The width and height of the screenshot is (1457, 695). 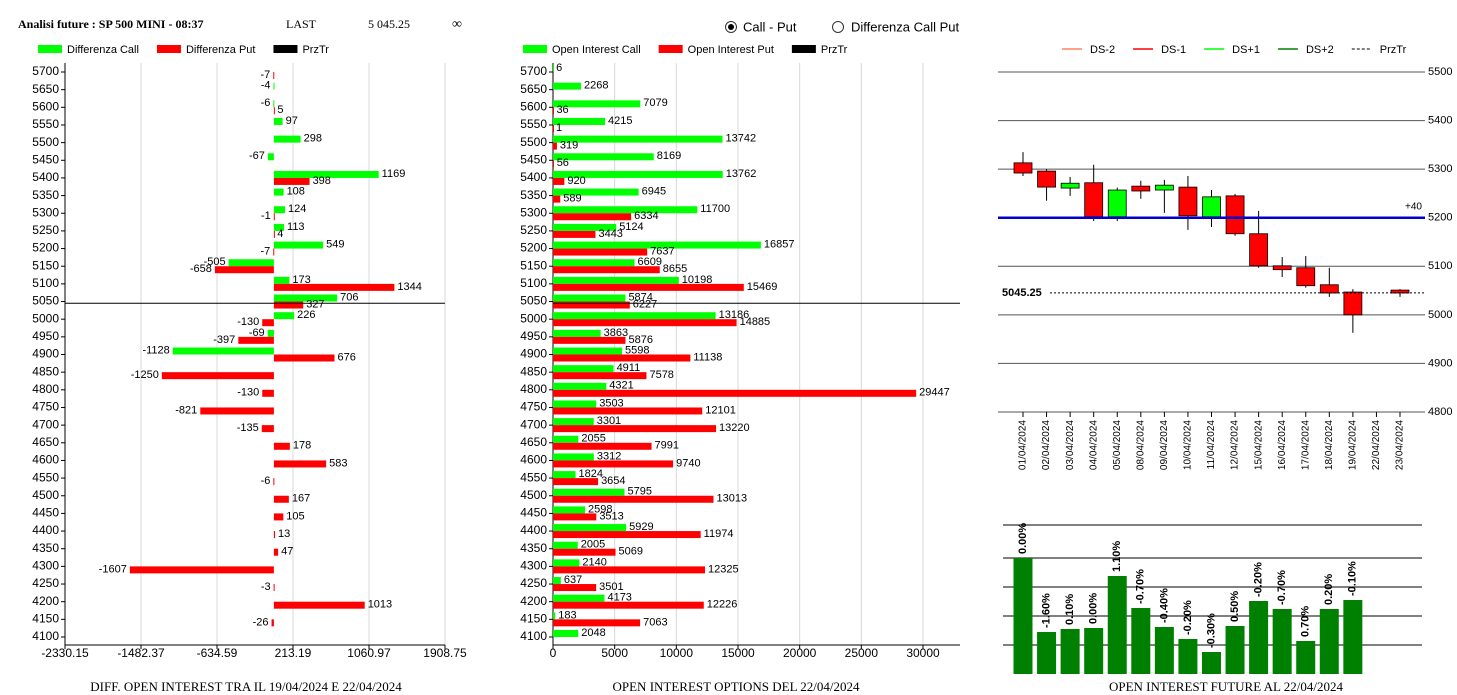 What do you see at coordinates (346, 357) in the screenshot?
I see `bar-label: 676` at bounding box center [346, 357].